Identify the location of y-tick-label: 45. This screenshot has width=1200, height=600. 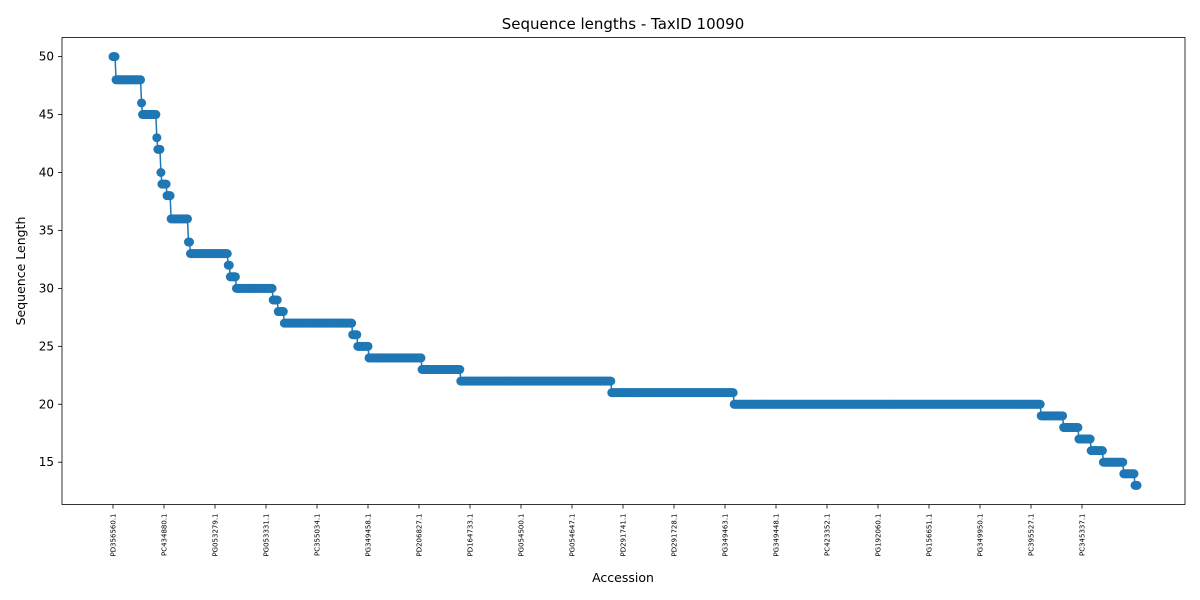
(46, 115).